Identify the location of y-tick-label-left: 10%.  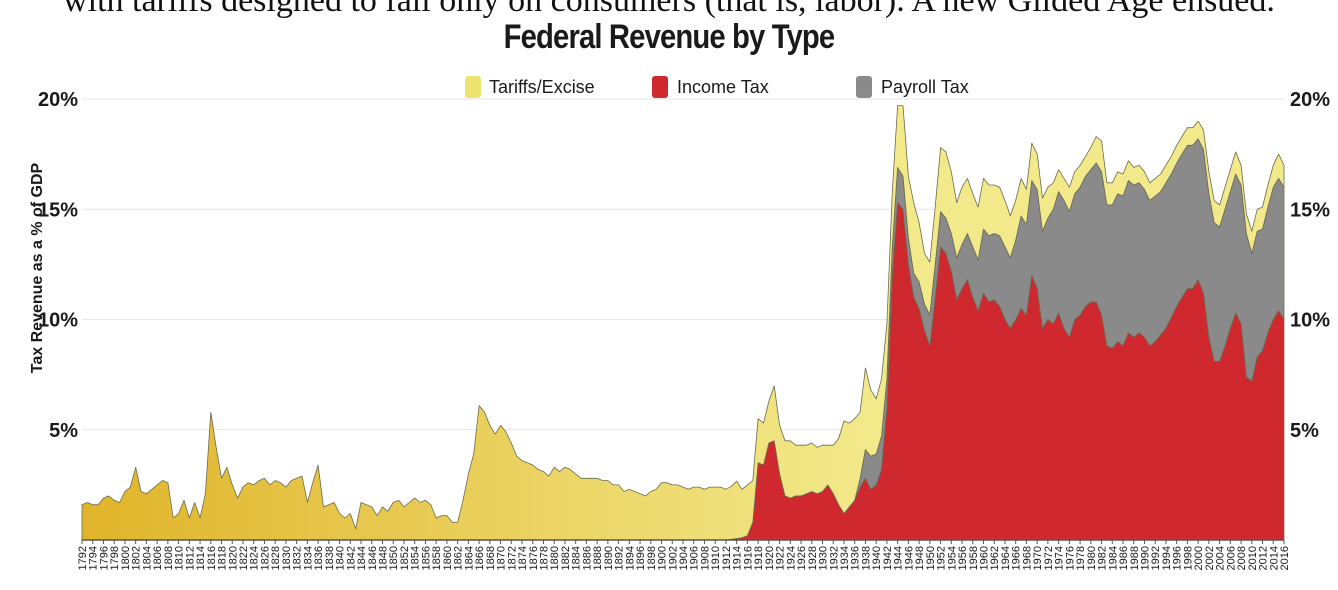
(58, 321).